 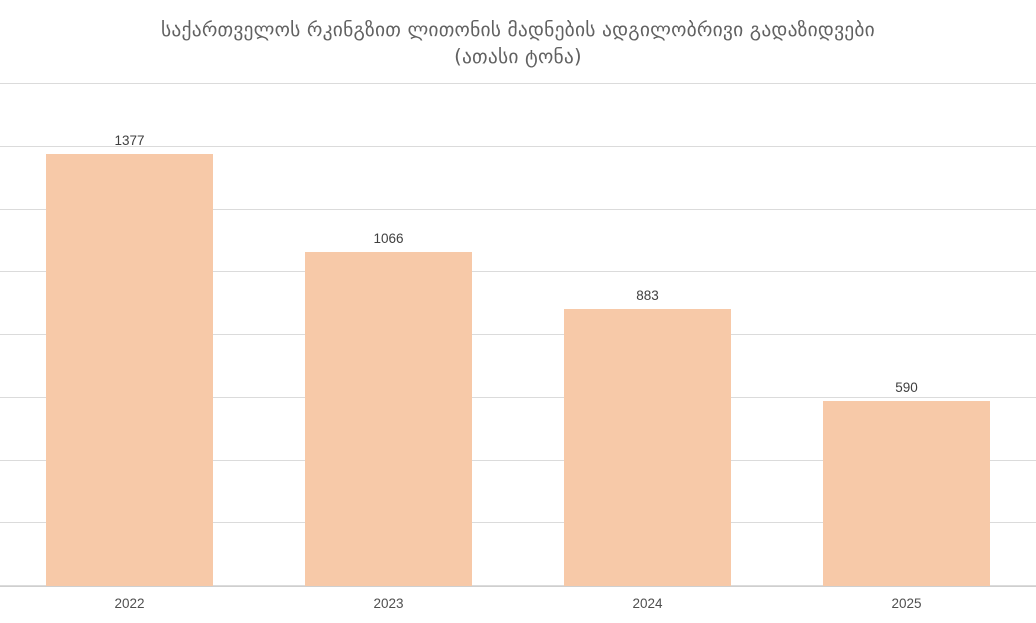 I want to click on bar-2022, so click(x=129, y=369).